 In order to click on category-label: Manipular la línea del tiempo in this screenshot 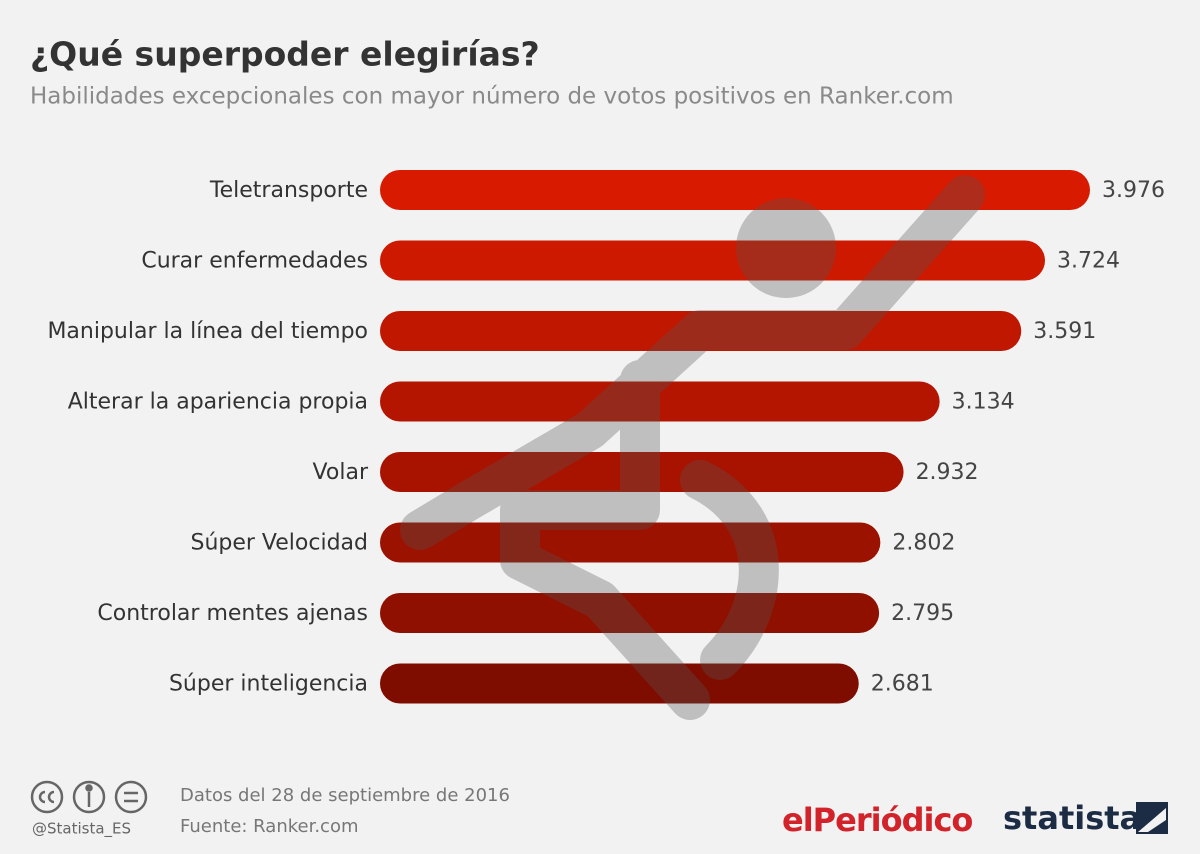, I will do `click(207, 331)`.